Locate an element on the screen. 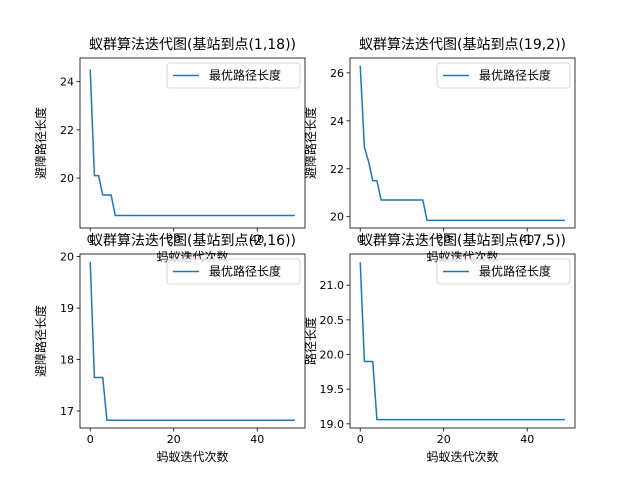 The width and height of the screenshot is (640, 480). y-axis-label: 路径长度 is located at coordinates (310, 341).